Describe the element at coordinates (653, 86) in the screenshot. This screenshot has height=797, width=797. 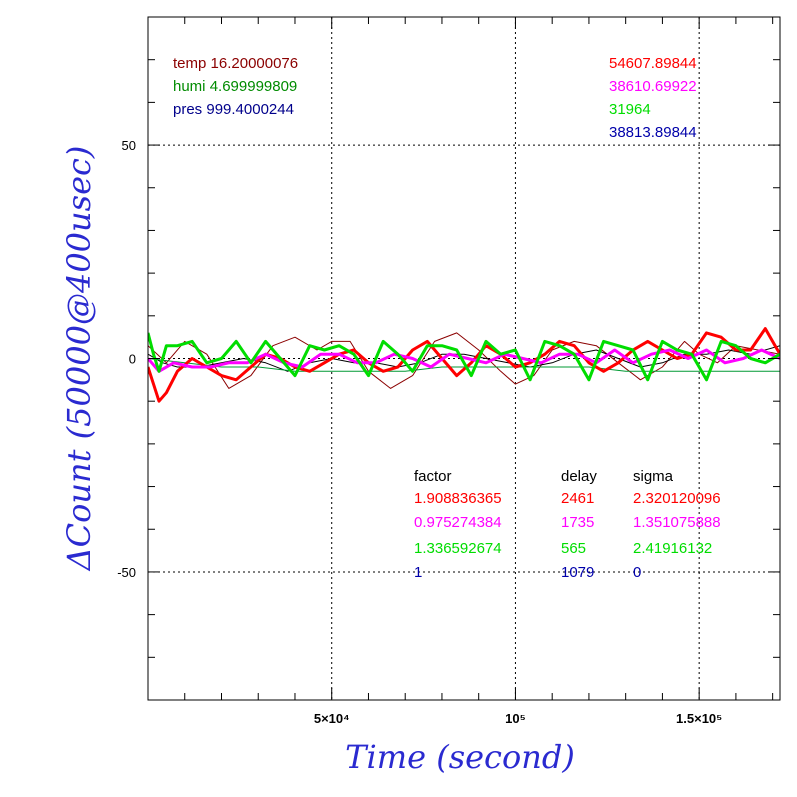
I see `count-magenta: 38610.69922` at that location.